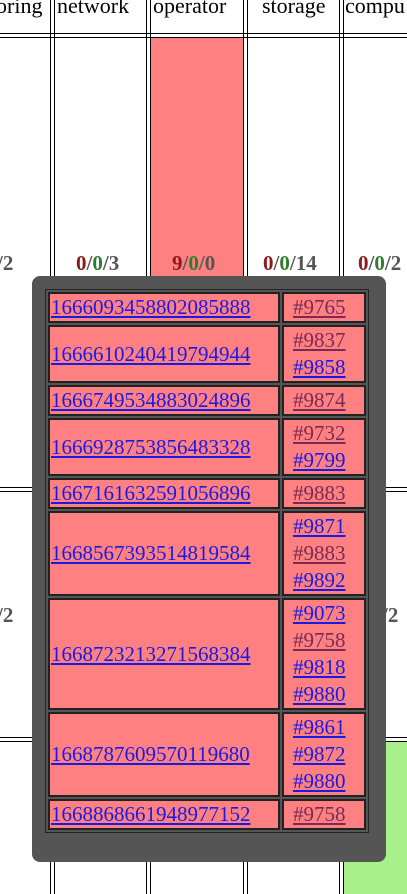 The width and height of the screenshot is (407, 894). I want to click on job-run-id-cell: 1668787609570119680, so click(164, 754).